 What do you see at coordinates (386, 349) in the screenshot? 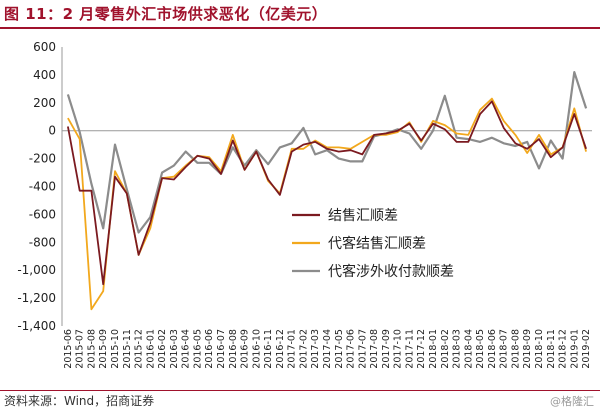
I see `x-tick-label: 2017-09` at bounding box center [386, 349].